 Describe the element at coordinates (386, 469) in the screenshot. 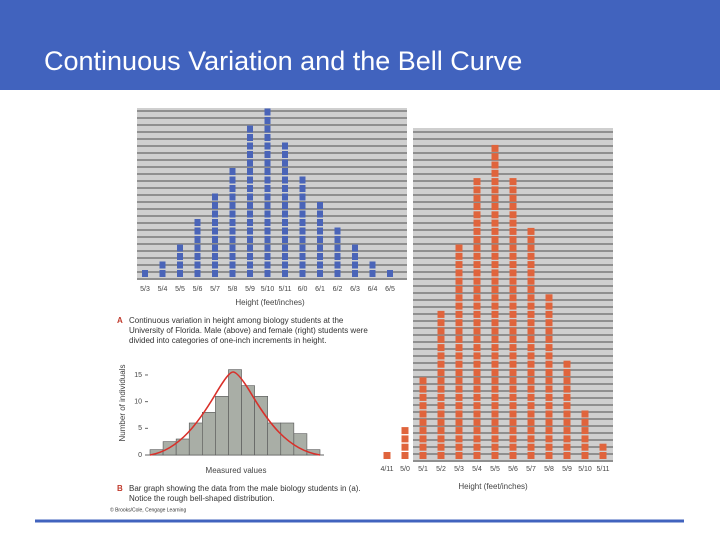

I see `height-label: 4/11` at that location.